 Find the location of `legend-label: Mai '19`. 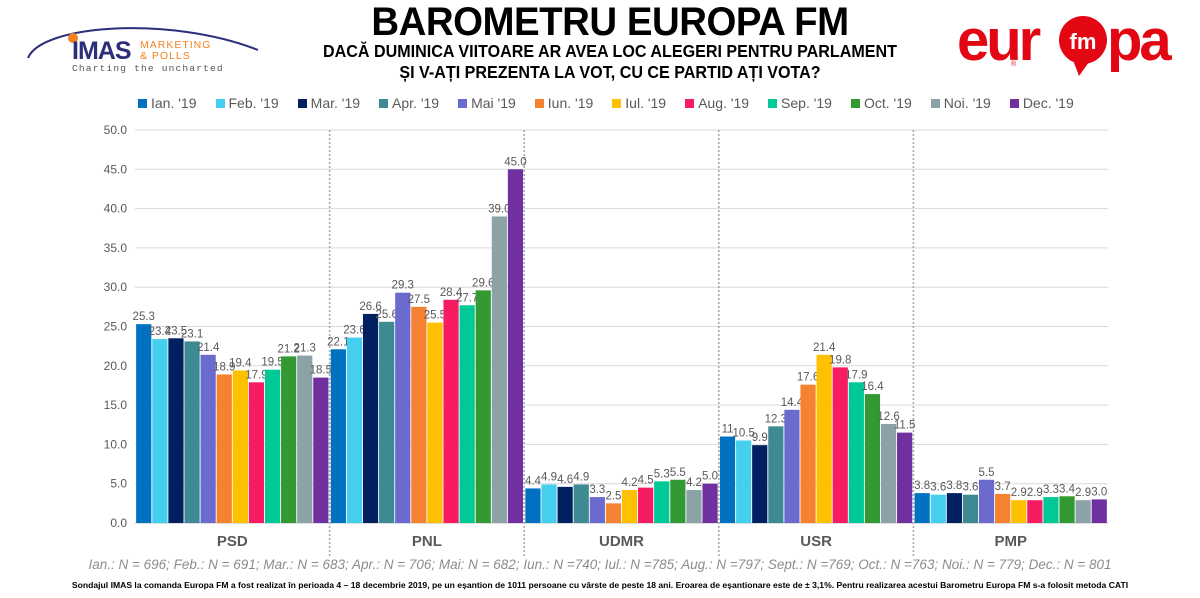

legend-label: Mai '19 is located at coordinates (493, 103).